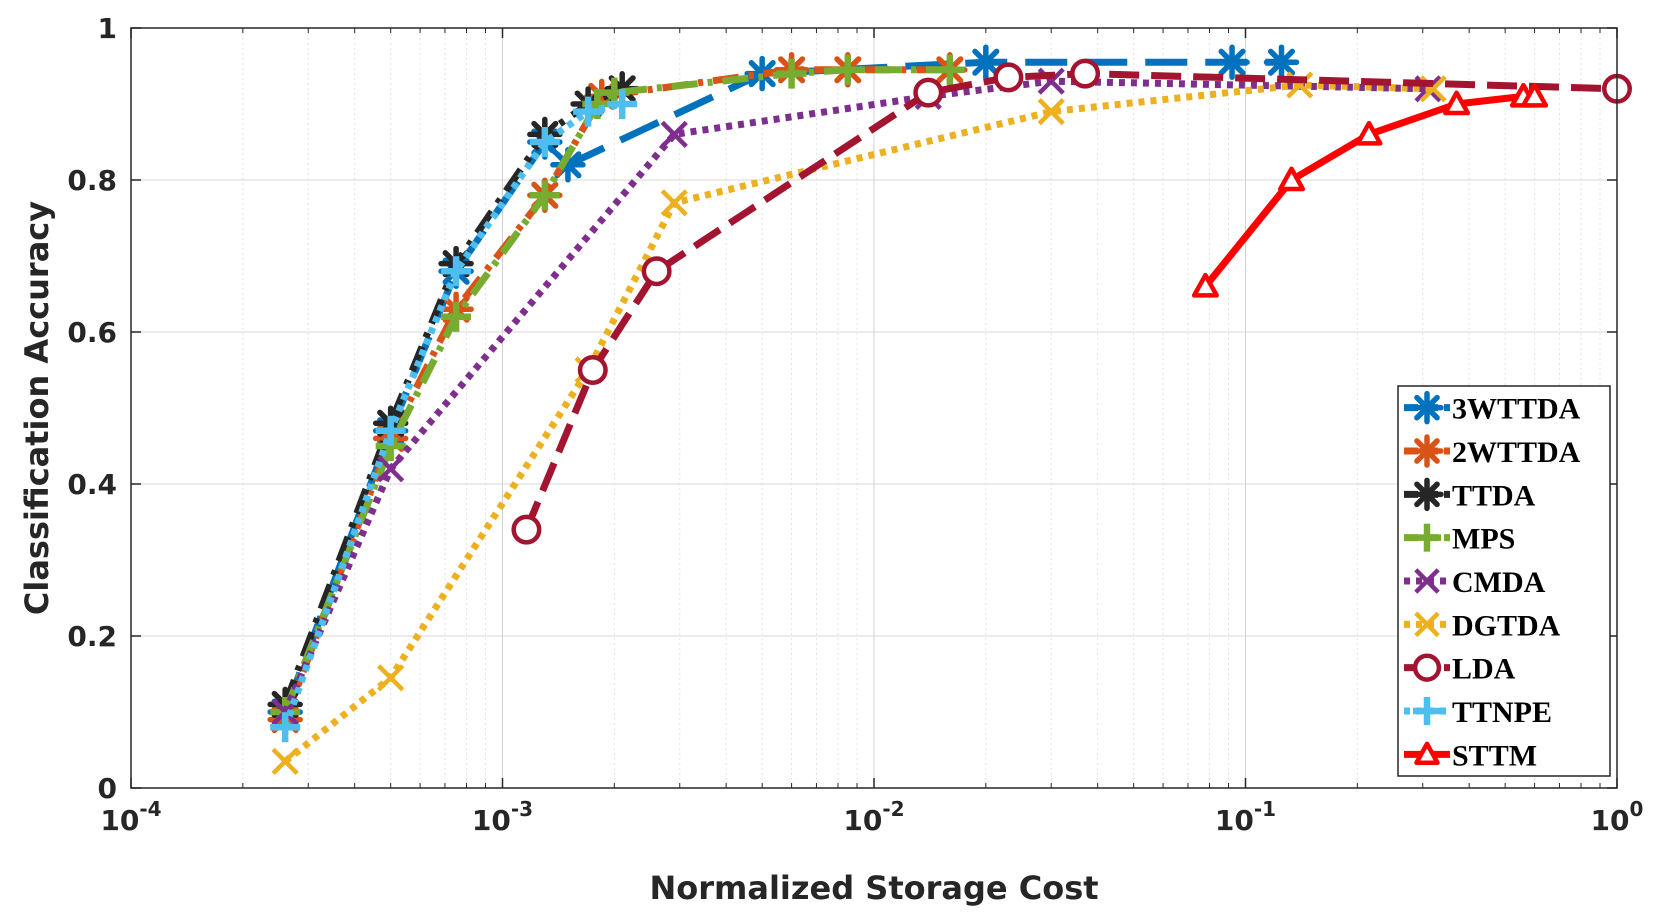 This screenshot has height=918, width=1655. Describe the element at coordinates (1494, 755) in the screenshot. I see `legend-label: STTM` at that location.